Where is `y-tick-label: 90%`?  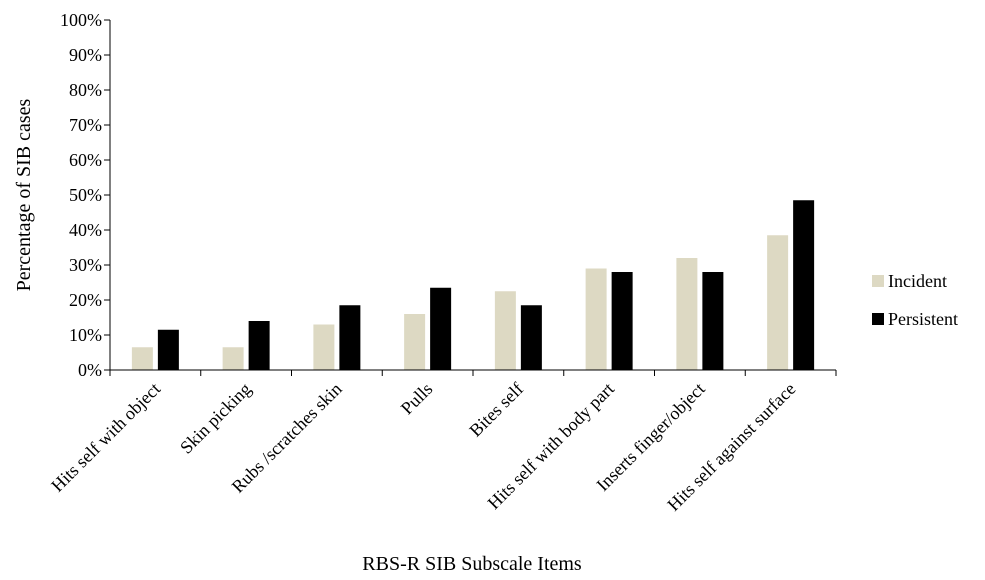 y-tick-label: 90% is located at coordinates (85, 55).